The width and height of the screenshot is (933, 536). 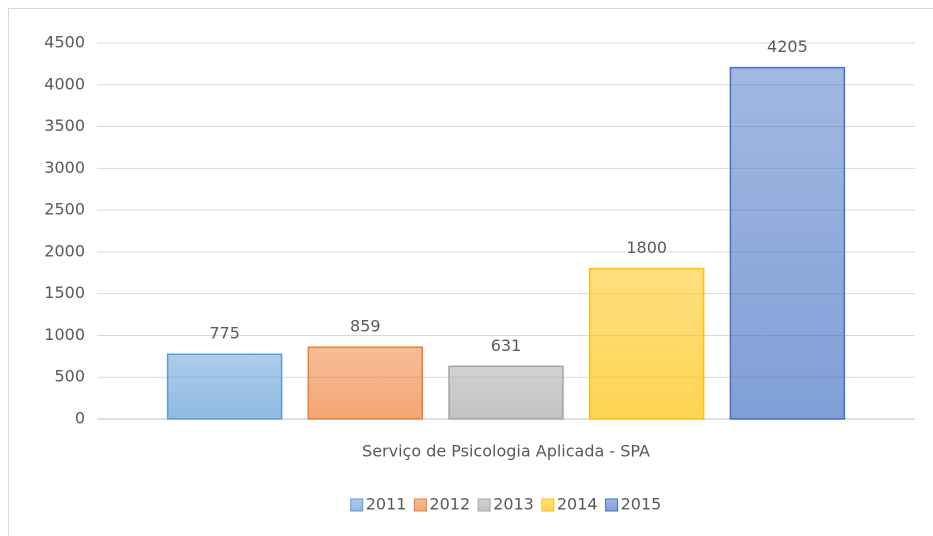 What do you see at coordinates (80, 418) in the screenshot?
I see `y-tick-label: 0` at bounding box center [80, 418].